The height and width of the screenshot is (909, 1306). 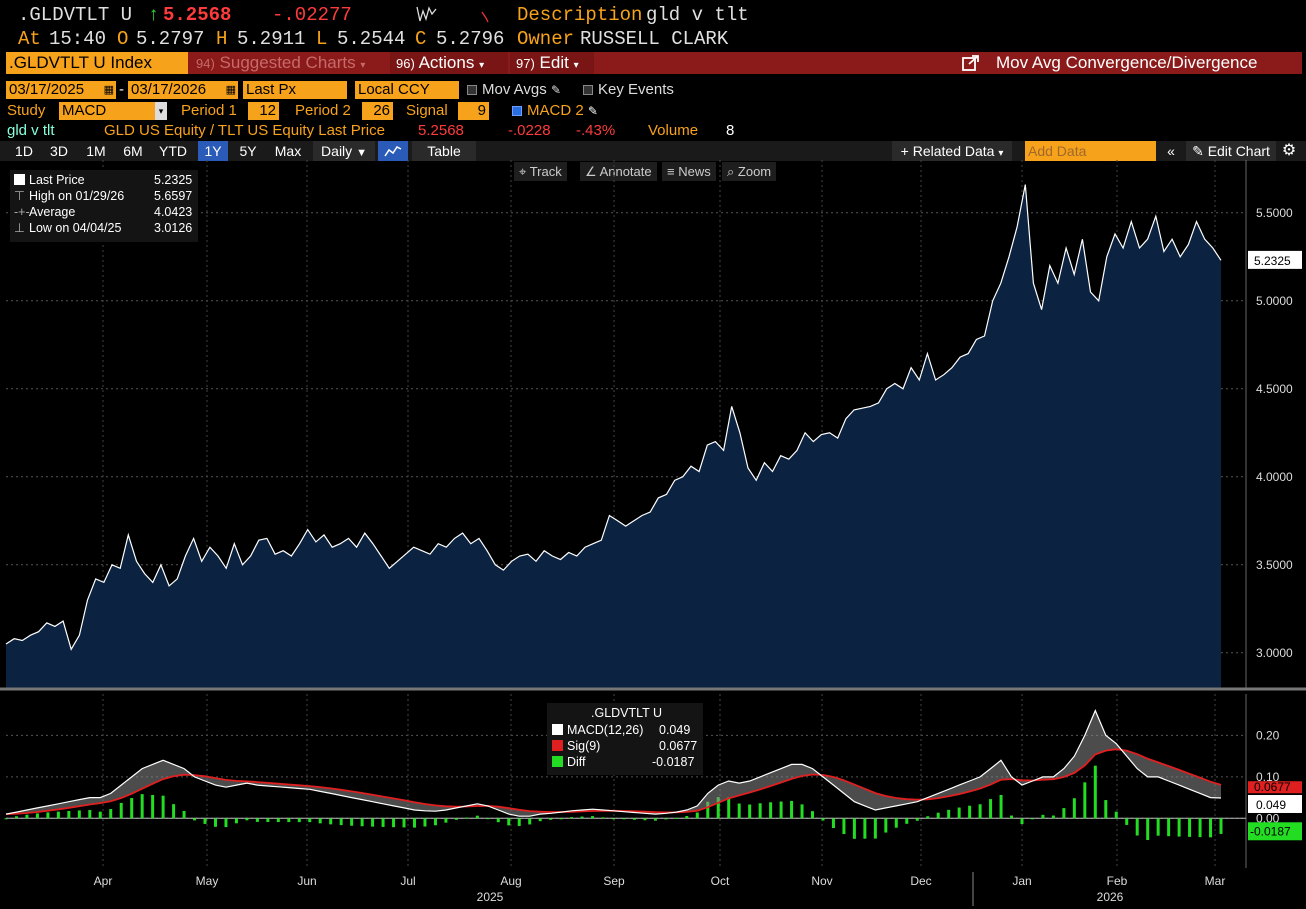 I want to click on frequency-select: Daily ▼, so click(x=344, y=151).